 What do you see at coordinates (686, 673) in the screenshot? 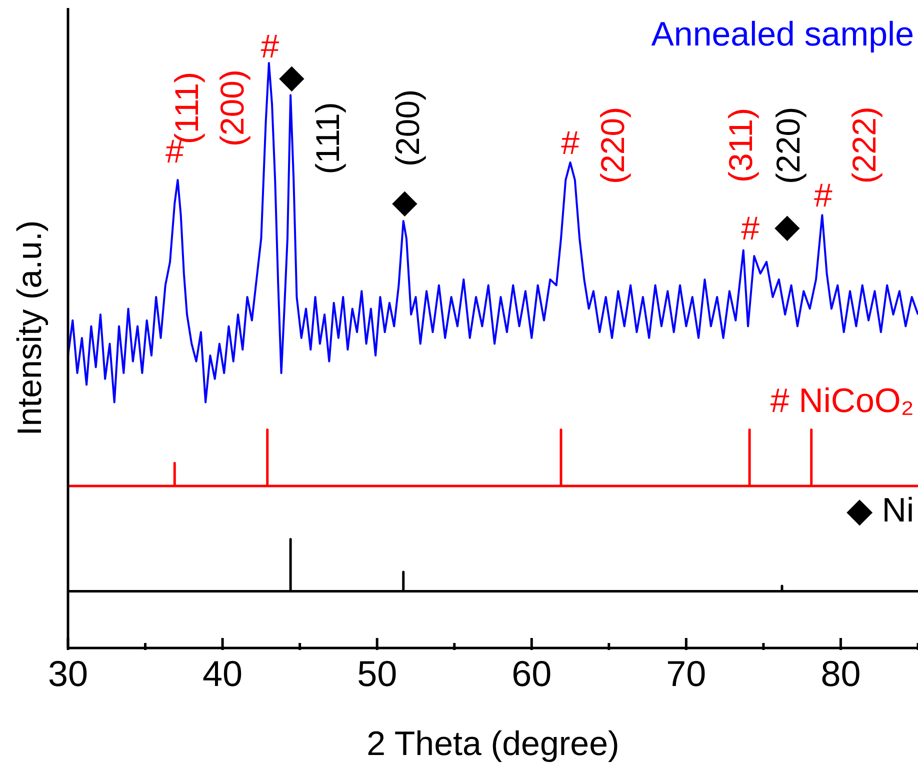
I see `x-tick-label: 70` at bounding box center [686, 673].